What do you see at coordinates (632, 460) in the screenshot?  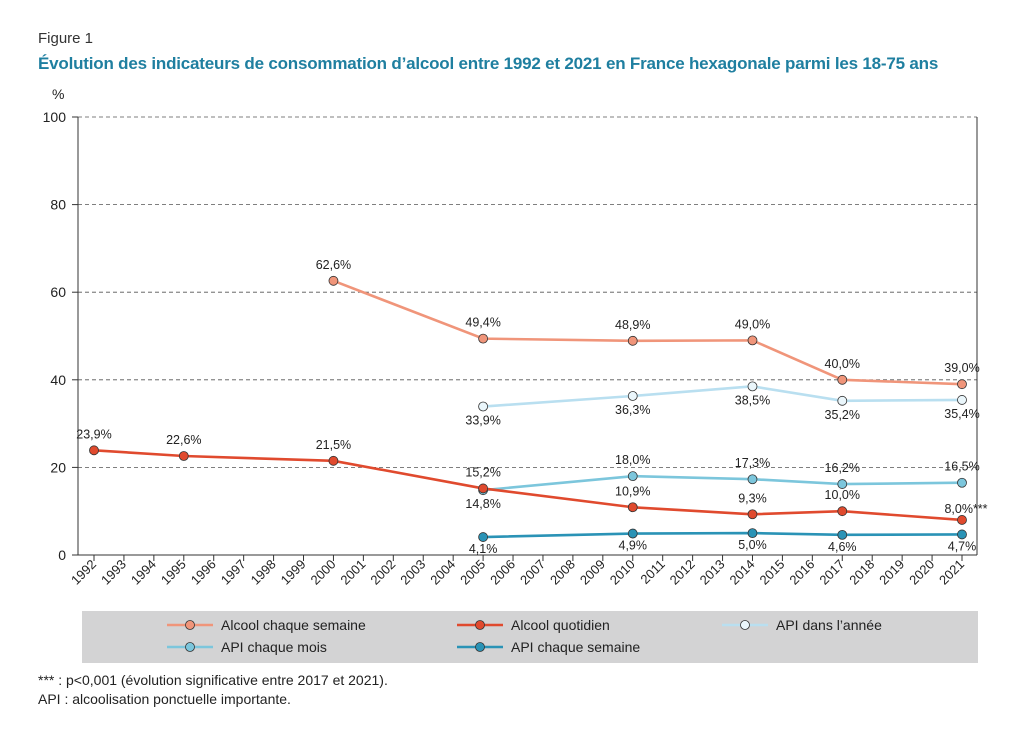 I see `data-label: 18,0%` at bounding box center [632, 460].